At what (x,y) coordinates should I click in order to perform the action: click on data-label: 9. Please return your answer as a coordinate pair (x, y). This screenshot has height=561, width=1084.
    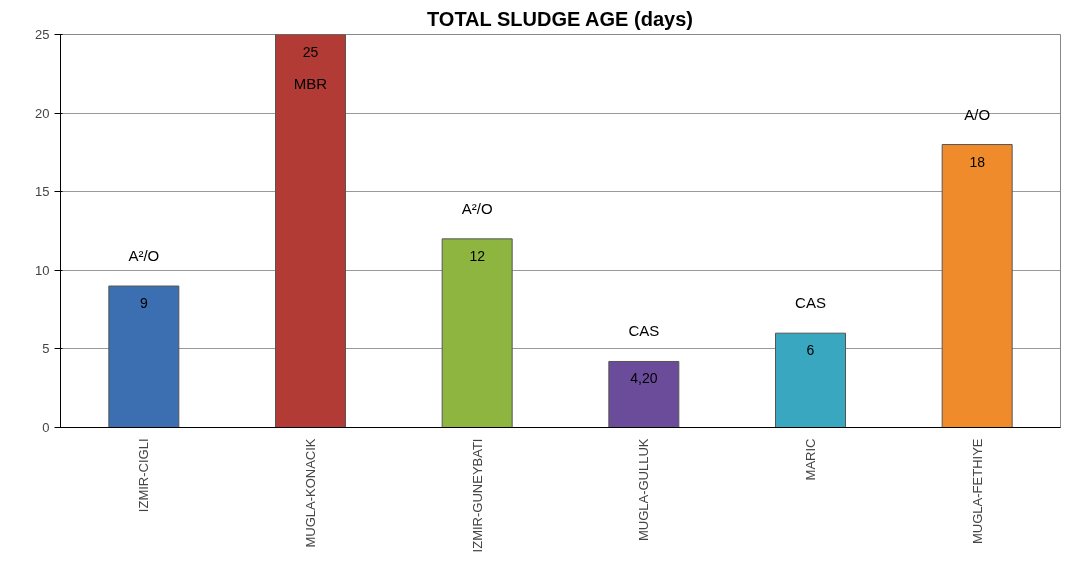
    Looking at the image, I should click on (143, 303).